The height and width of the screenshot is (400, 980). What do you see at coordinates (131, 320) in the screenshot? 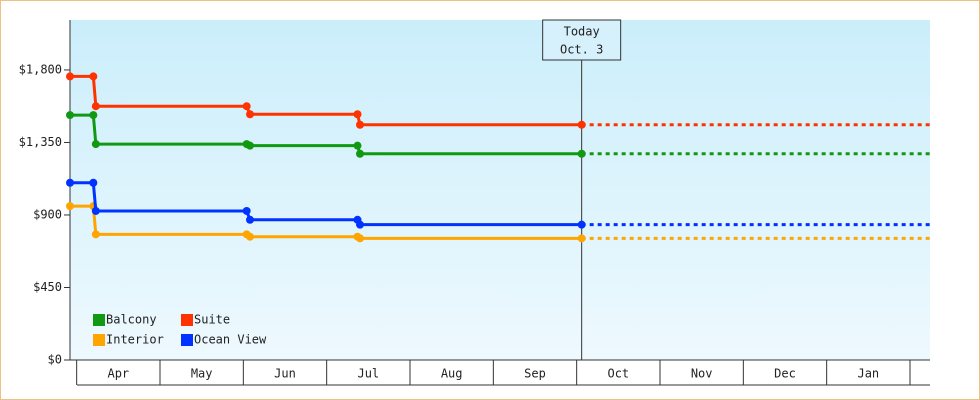
I see `legend-label: Balcony` at bounding box center [131, 320].